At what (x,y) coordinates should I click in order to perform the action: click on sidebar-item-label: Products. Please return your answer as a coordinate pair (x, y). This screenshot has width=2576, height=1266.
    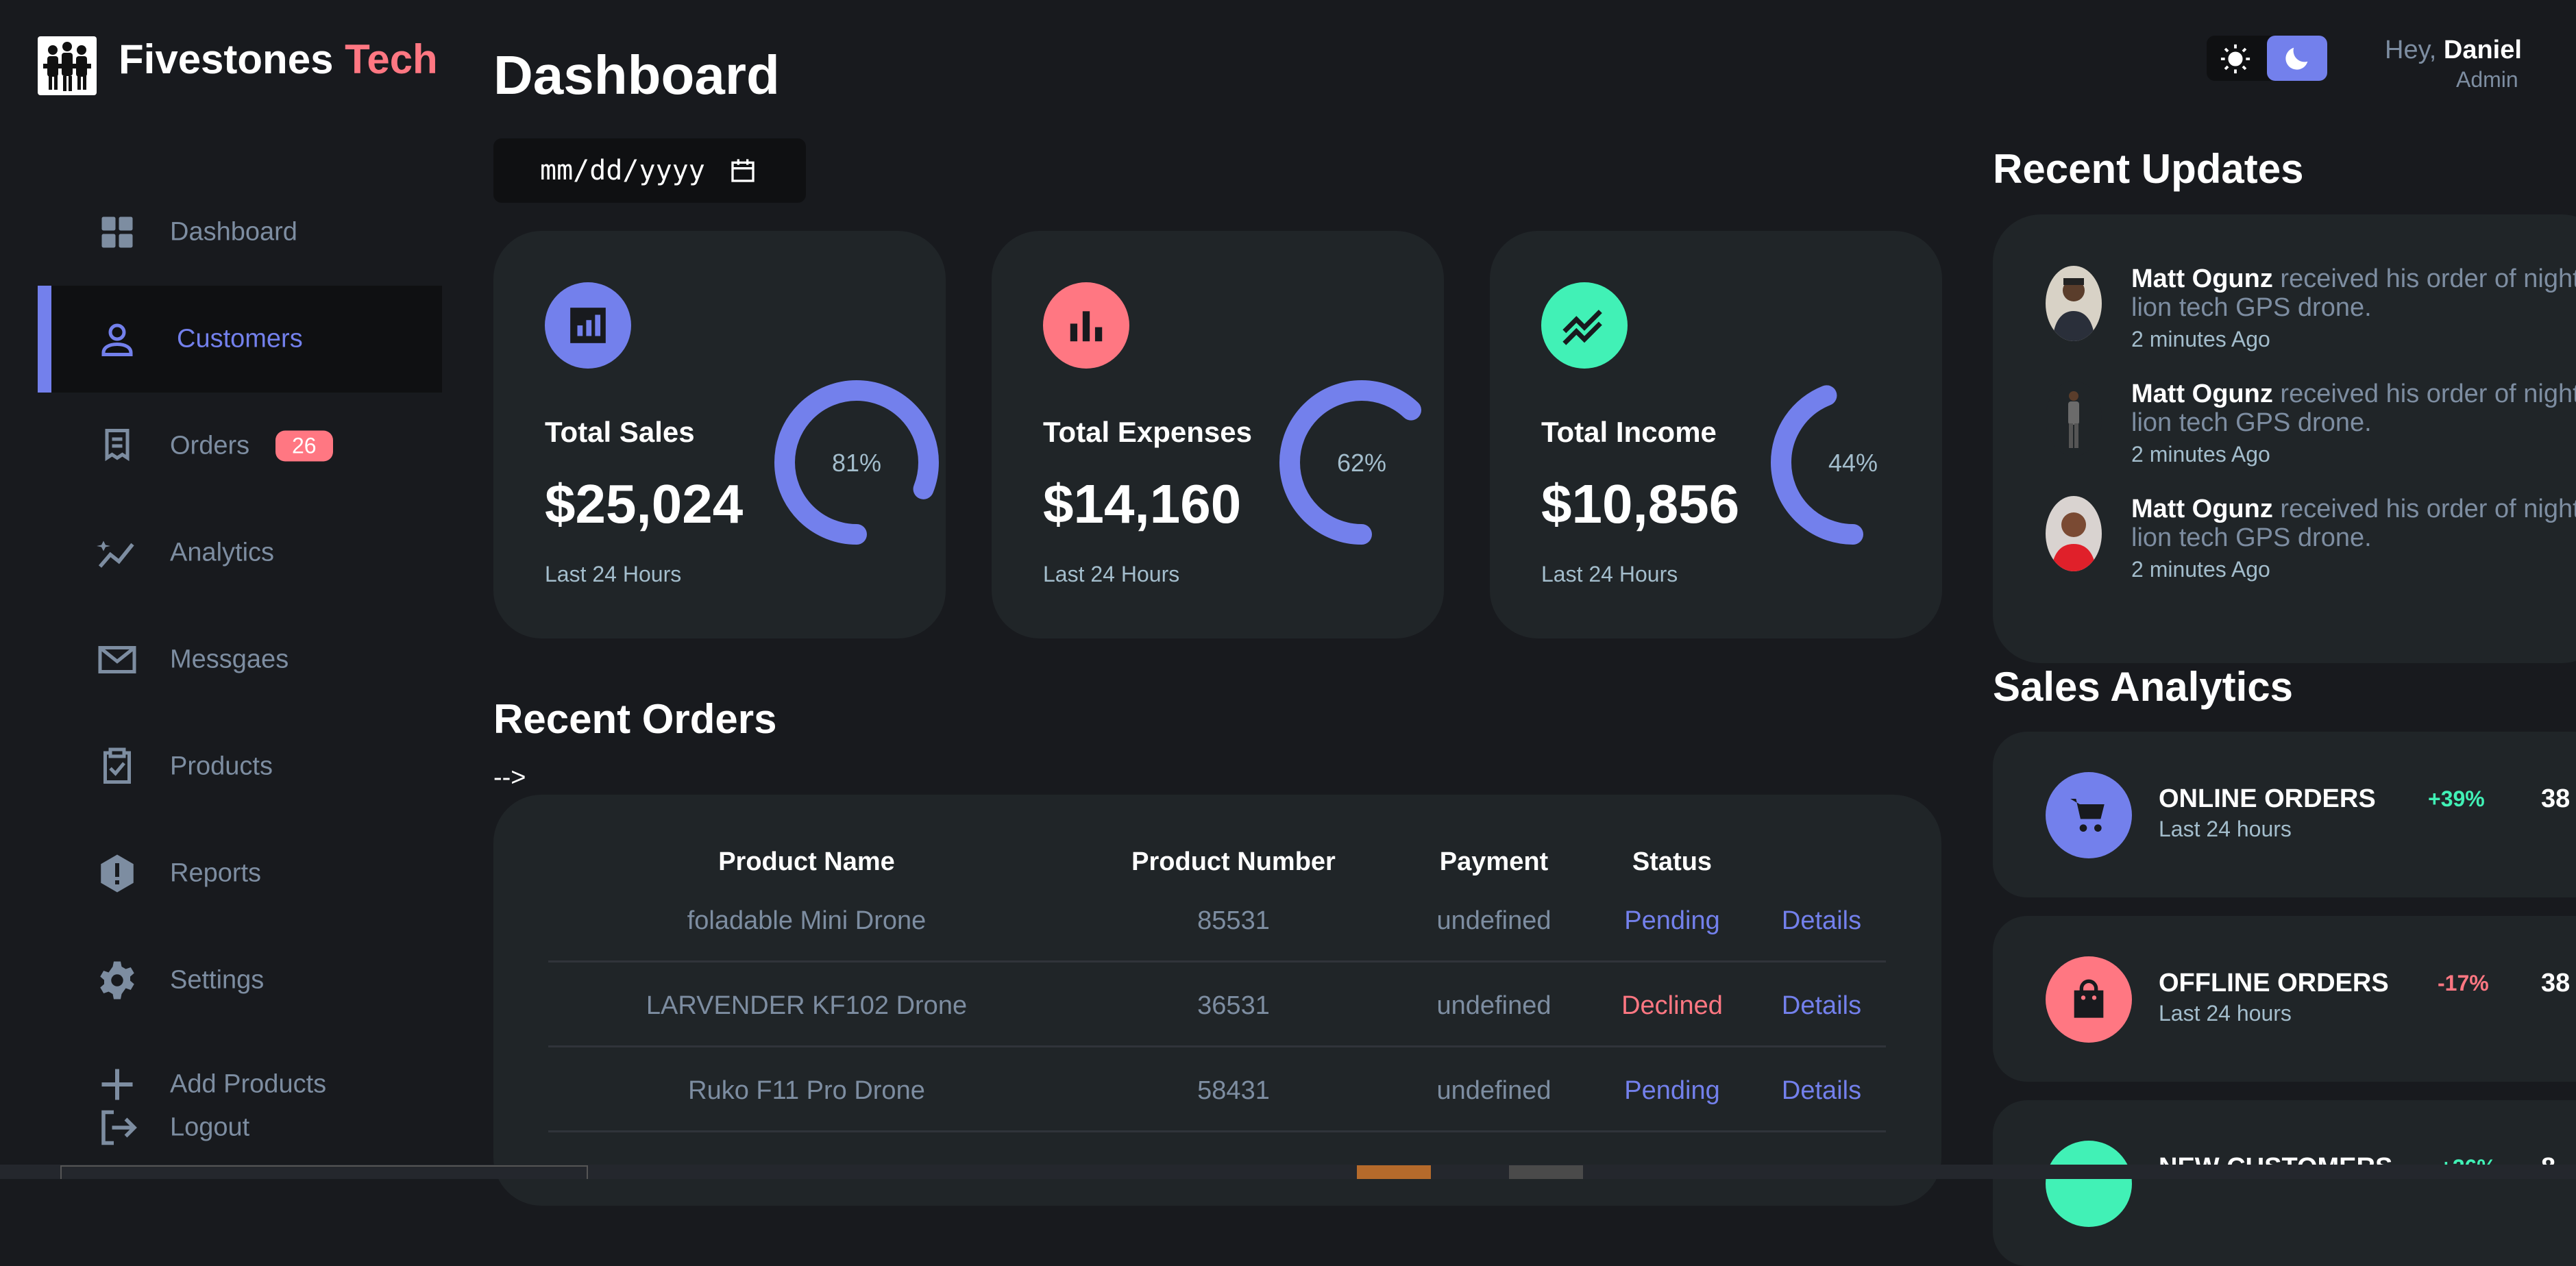
    Looking at the image, I should click on (222, 766).